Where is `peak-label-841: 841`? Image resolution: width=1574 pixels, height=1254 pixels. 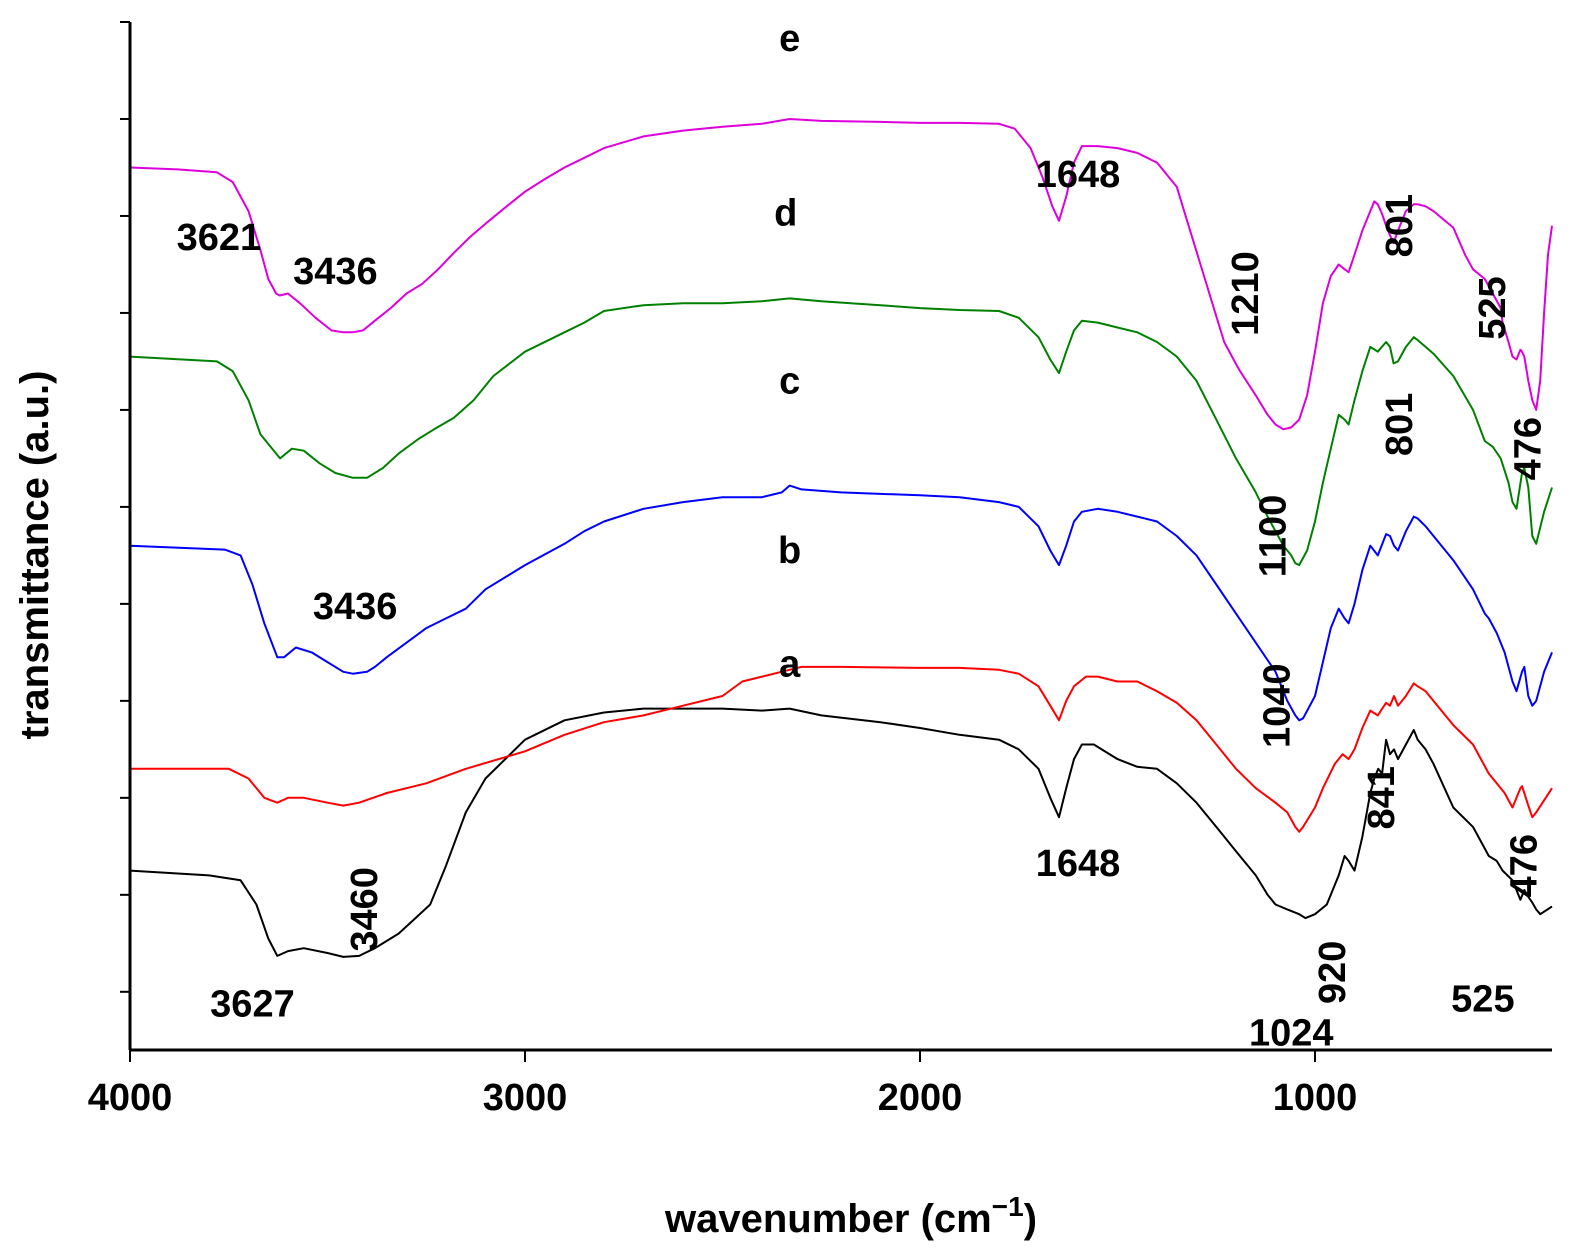 peak-label-841: 841 is located at coordinates (1382, 797).